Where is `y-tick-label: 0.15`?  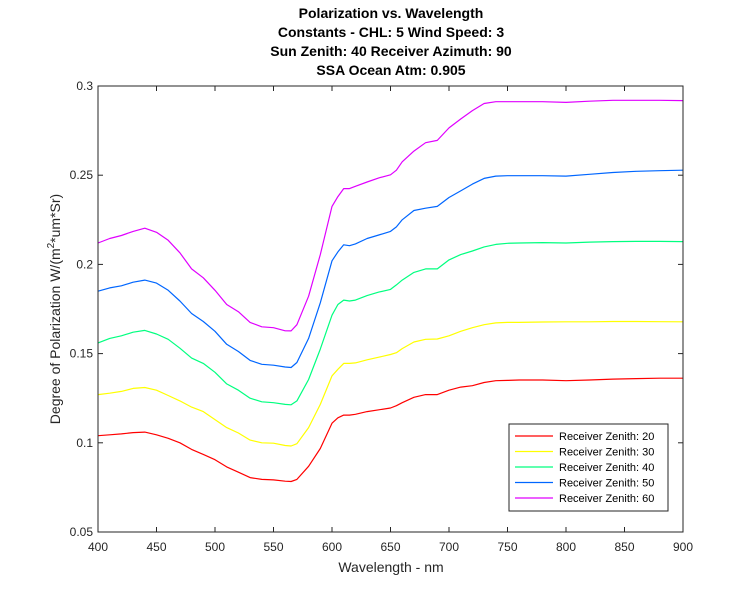 y-tick-label: 0.15 is located at coordinates (82, 354).